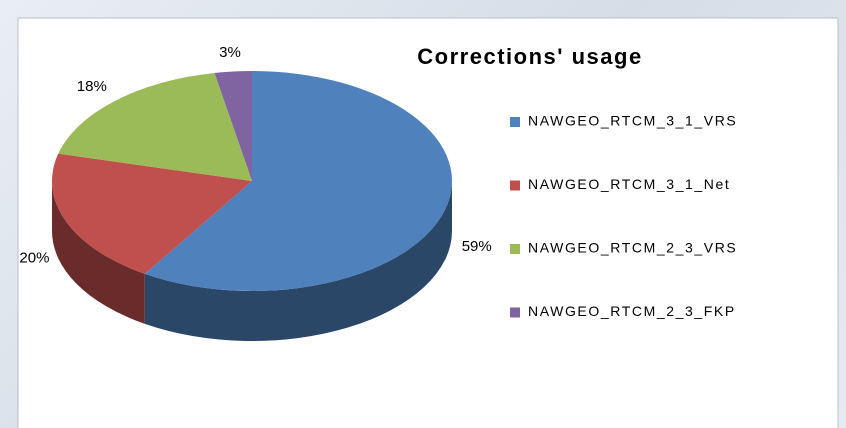 This screenshot has width=846, height=428. What do you see at coordinates (629, 184) in the screenshot?
I see `legend-label: NAWGEO_RTCM_3_1_Net` at bounding box center [629, 184].